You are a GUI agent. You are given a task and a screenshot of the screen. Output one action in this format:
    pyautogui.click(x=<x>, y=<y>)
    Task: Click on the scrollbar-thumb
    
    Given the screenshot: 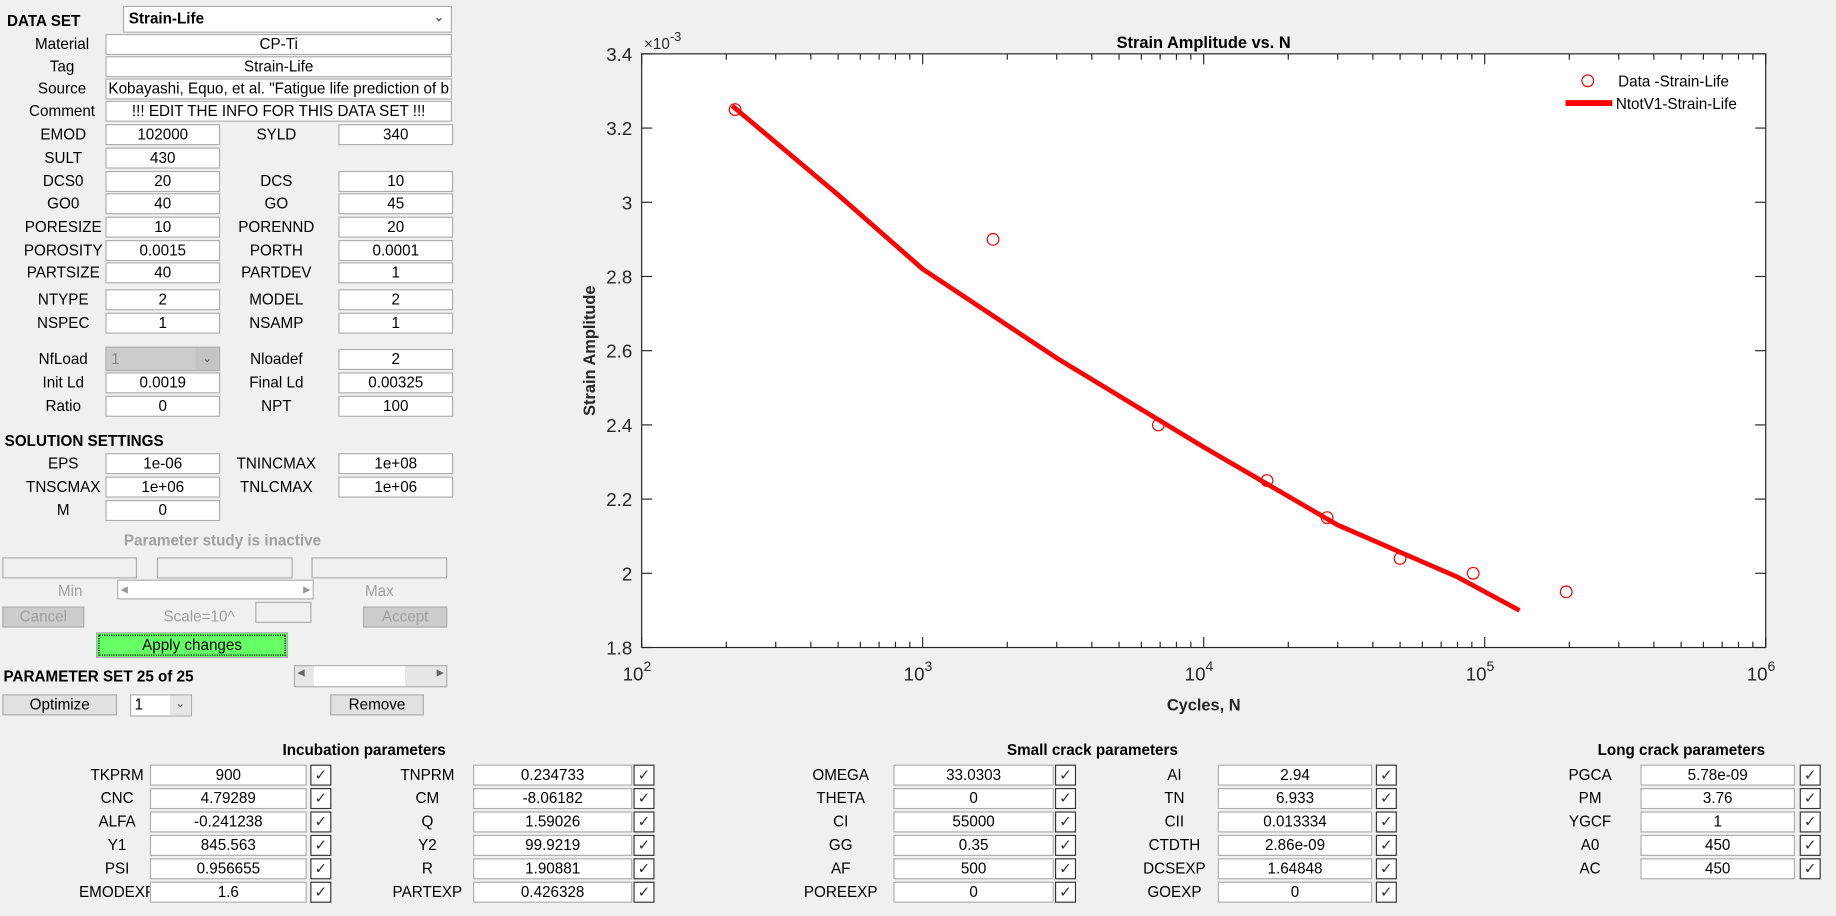 What is the action you would take?
    pyautogui.click(x=359, y=676)
    